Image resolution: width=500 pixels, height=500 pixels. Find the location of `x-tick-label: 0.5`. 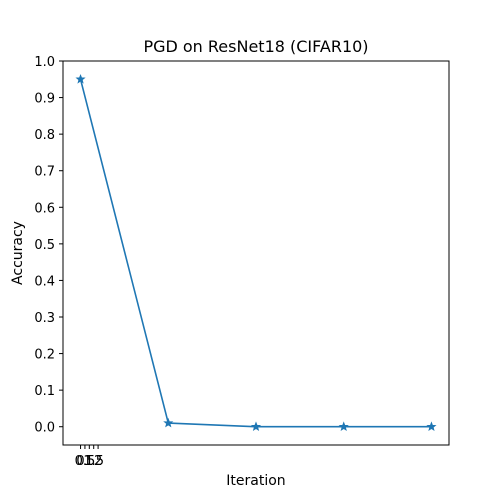

x-tick-label: 0.5 is located at coordinates (85, 461).